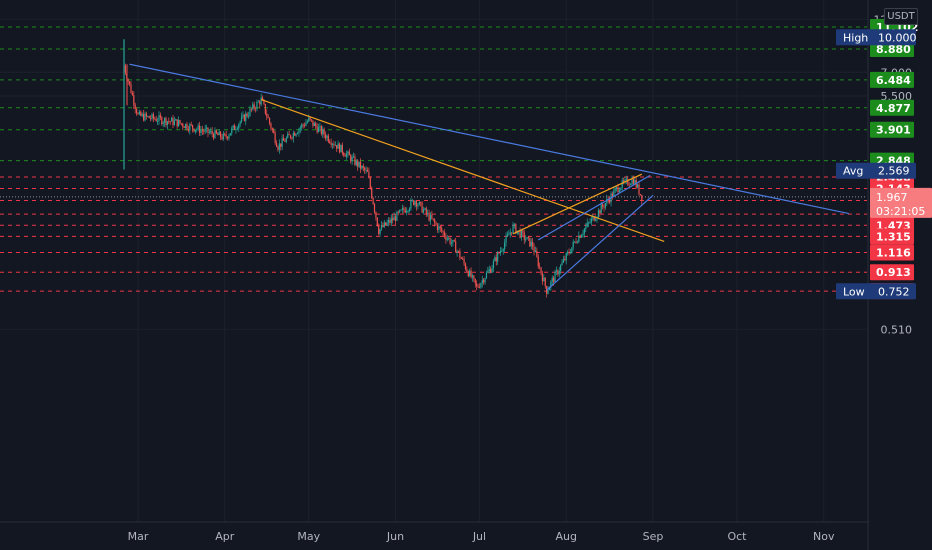  What do you see at coordinates (462, 170) in the screenshot?
I see `descending-trendline-orange` at bounding box center [462, 170].